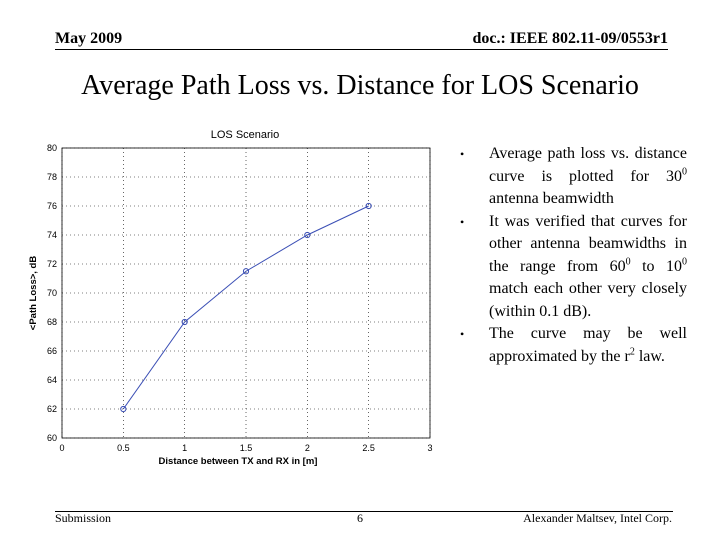 This screenshot has height=540, width=720. I want to click on y-tick-label: 74, so click(52, 235).